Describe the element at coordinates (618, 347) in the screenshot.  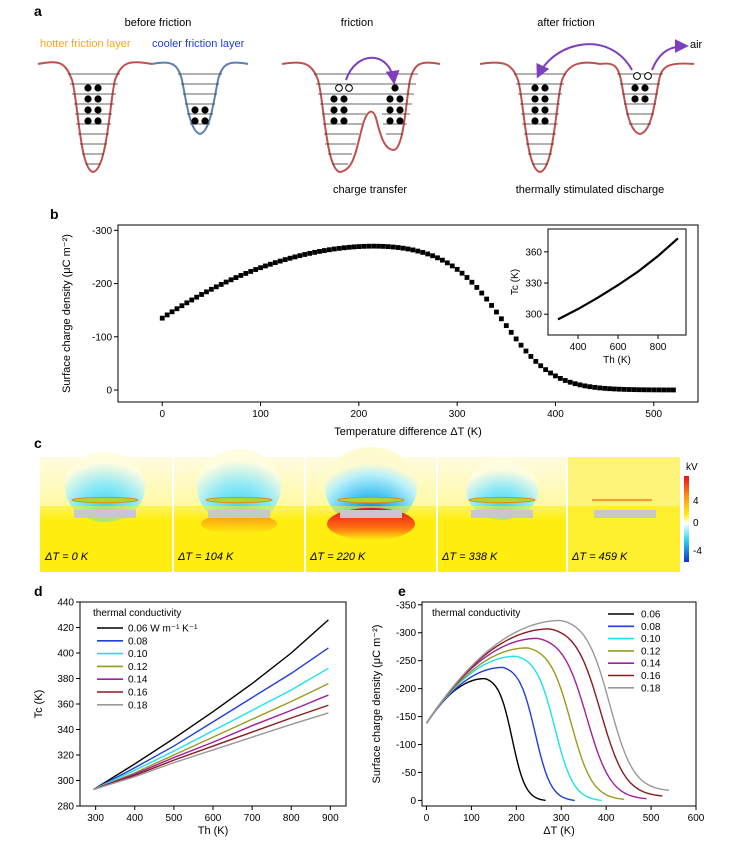
I see `b-inset-xtick-label: 600` at that location.